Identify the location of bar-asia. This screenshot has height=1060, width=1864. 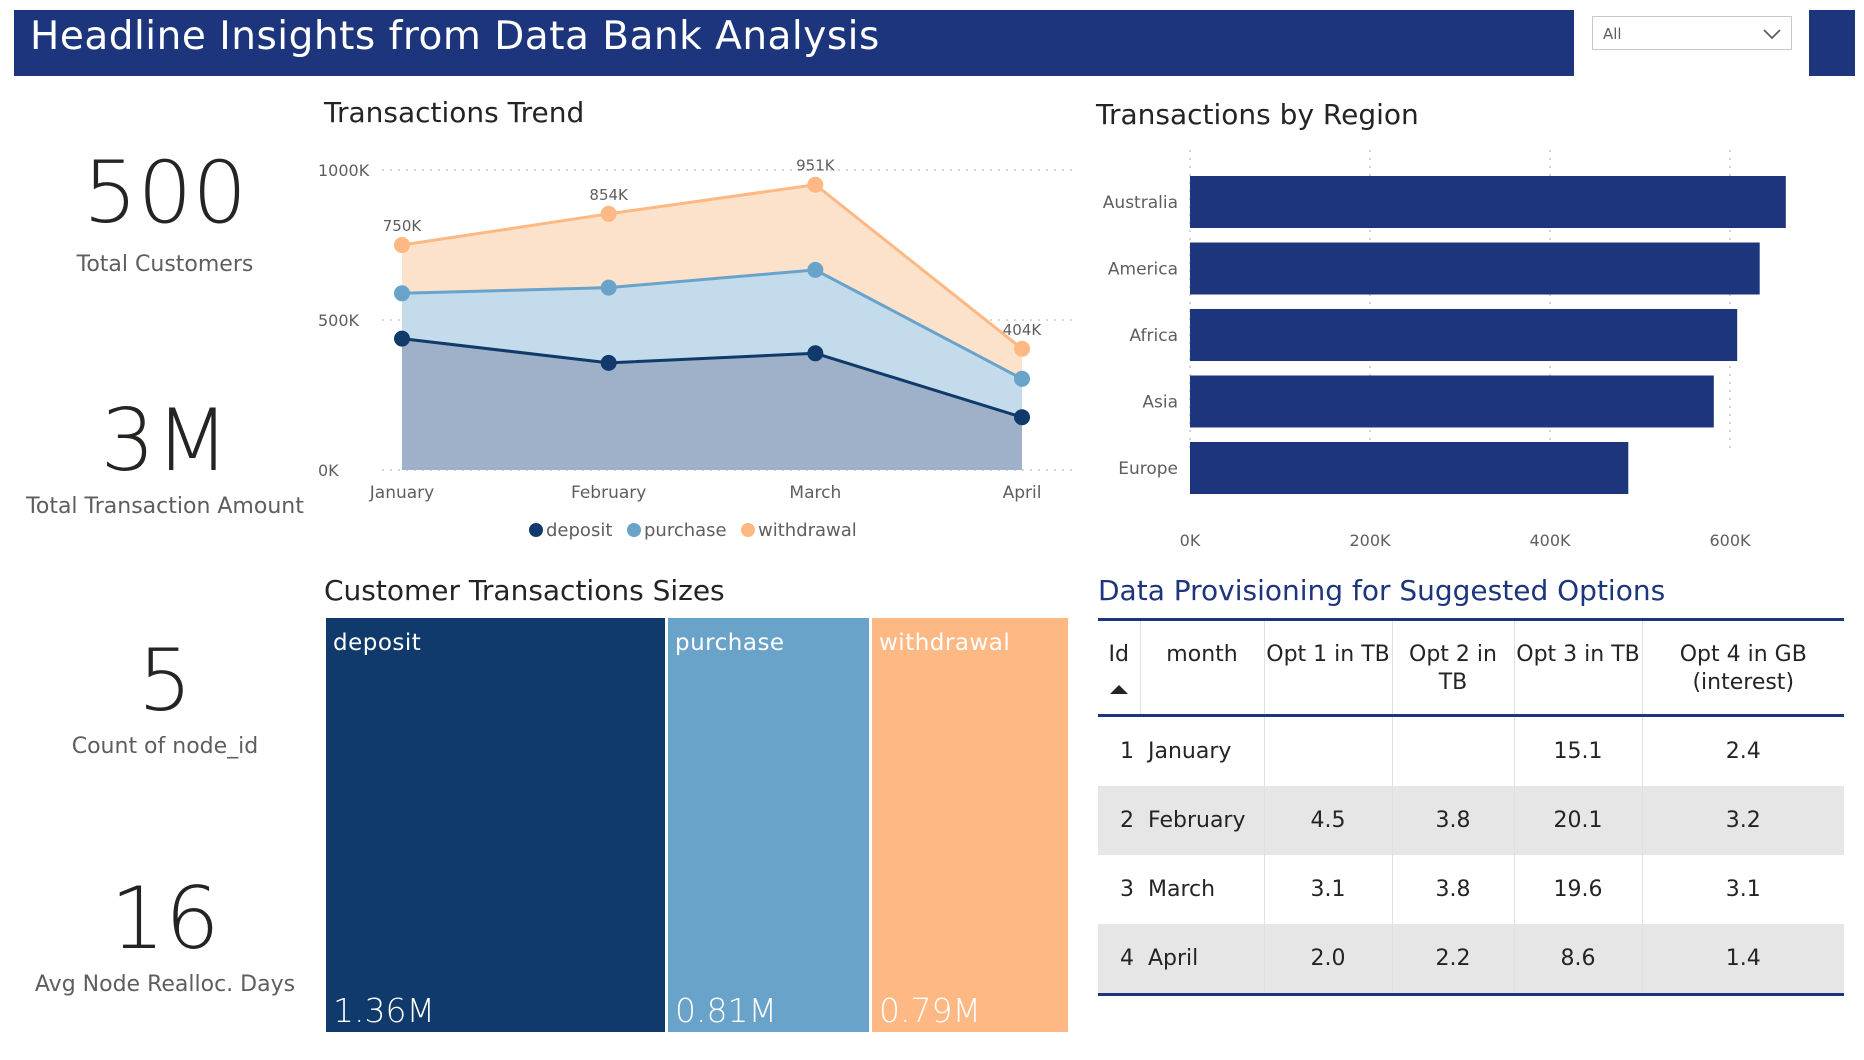
(1452, 401).